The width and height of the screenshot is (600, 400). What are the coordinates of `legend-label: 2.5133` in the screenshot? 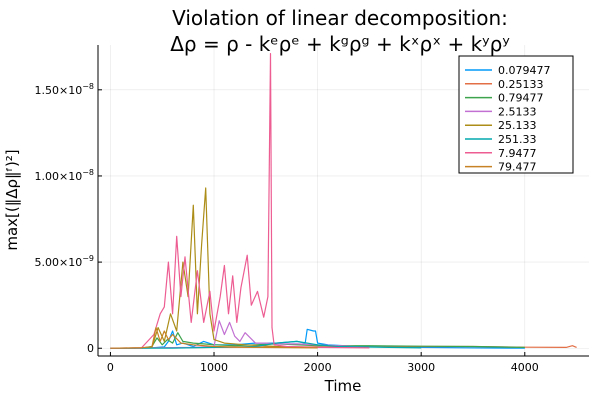 It's located at (517, 111).